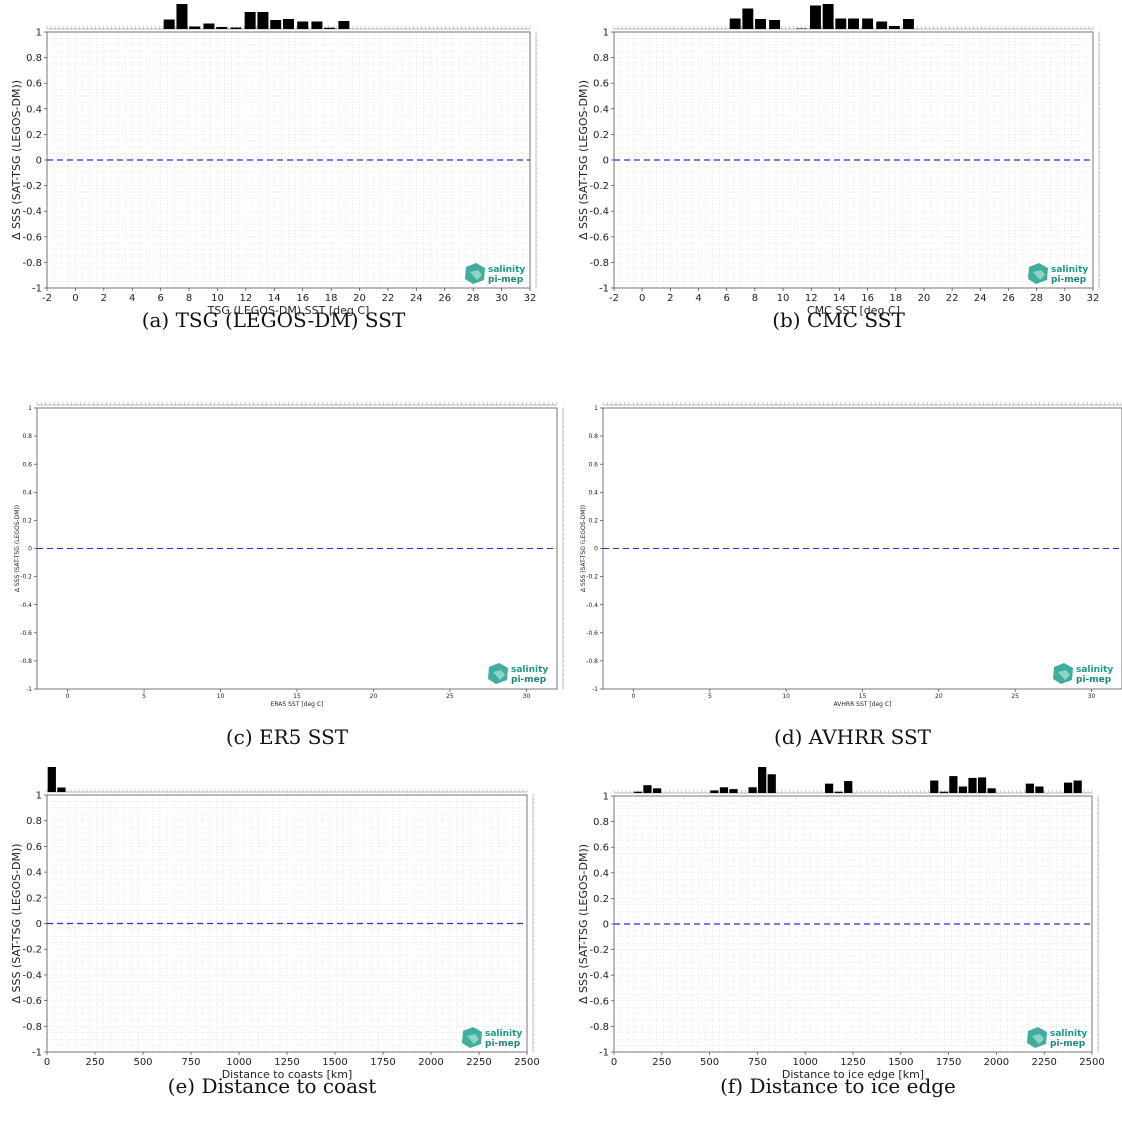 The image size is (1122, 1126). Describe the element at coordinates (287, 737) in the screenshot. I see `caption: (c) ER5 SST` at that location.